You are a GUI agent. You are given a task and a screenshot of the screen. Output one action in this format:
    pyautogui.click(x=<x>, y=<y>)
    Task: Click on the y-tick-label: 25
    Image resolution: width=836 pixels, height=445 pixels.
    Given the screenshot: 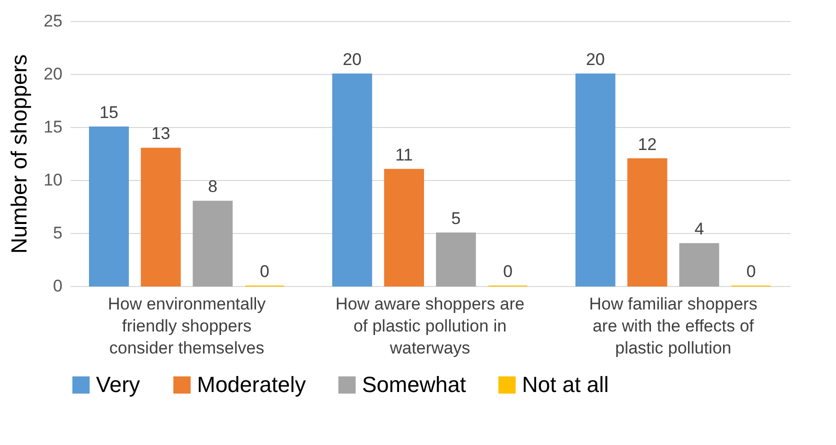 What is the action you would take?
    pyautogui.click(x=53, y=21)
    